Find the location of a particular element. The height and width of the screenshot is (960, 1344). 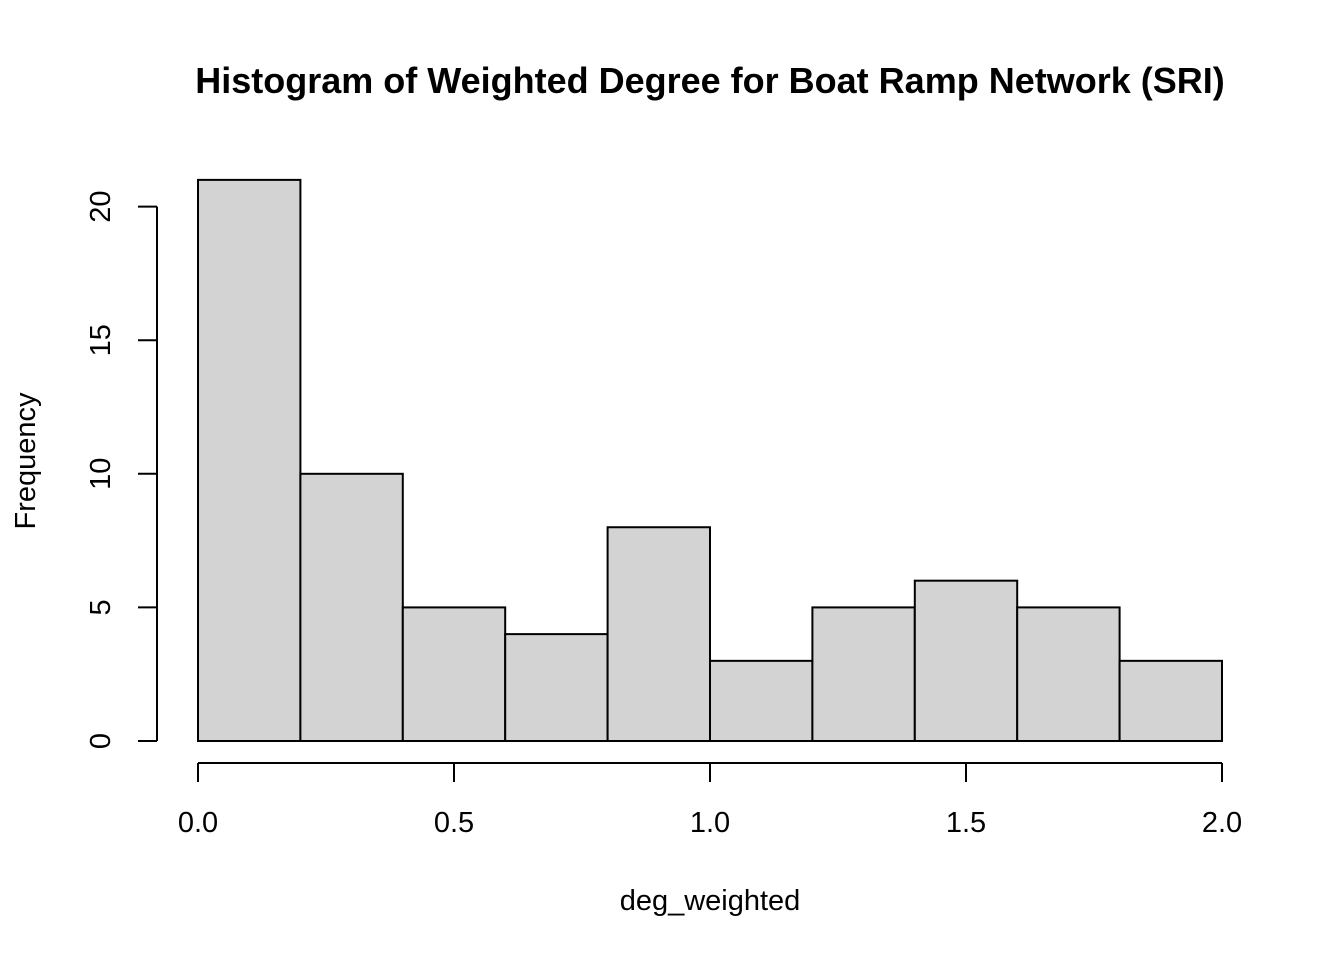

y-tick-label: 15 is located at coordinates (101, 340).